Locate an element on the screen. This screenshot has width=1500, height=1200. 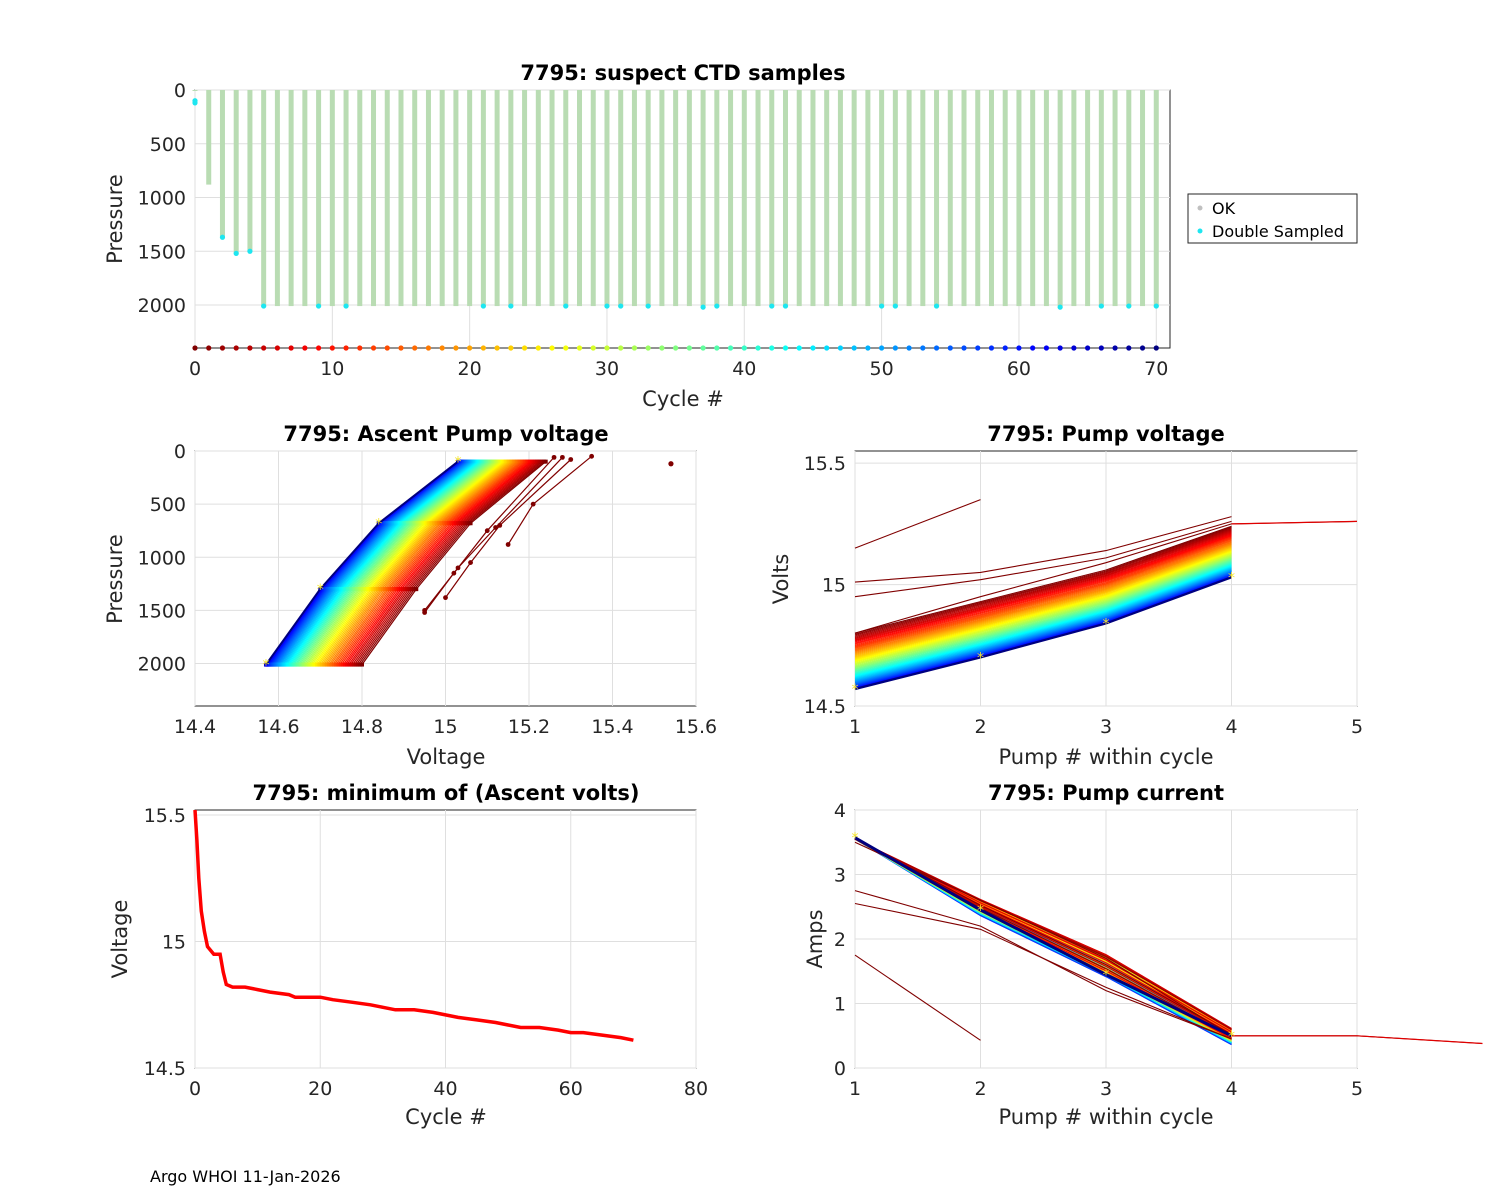
ascent-first-marker: * is located at coordinates (265, 666).